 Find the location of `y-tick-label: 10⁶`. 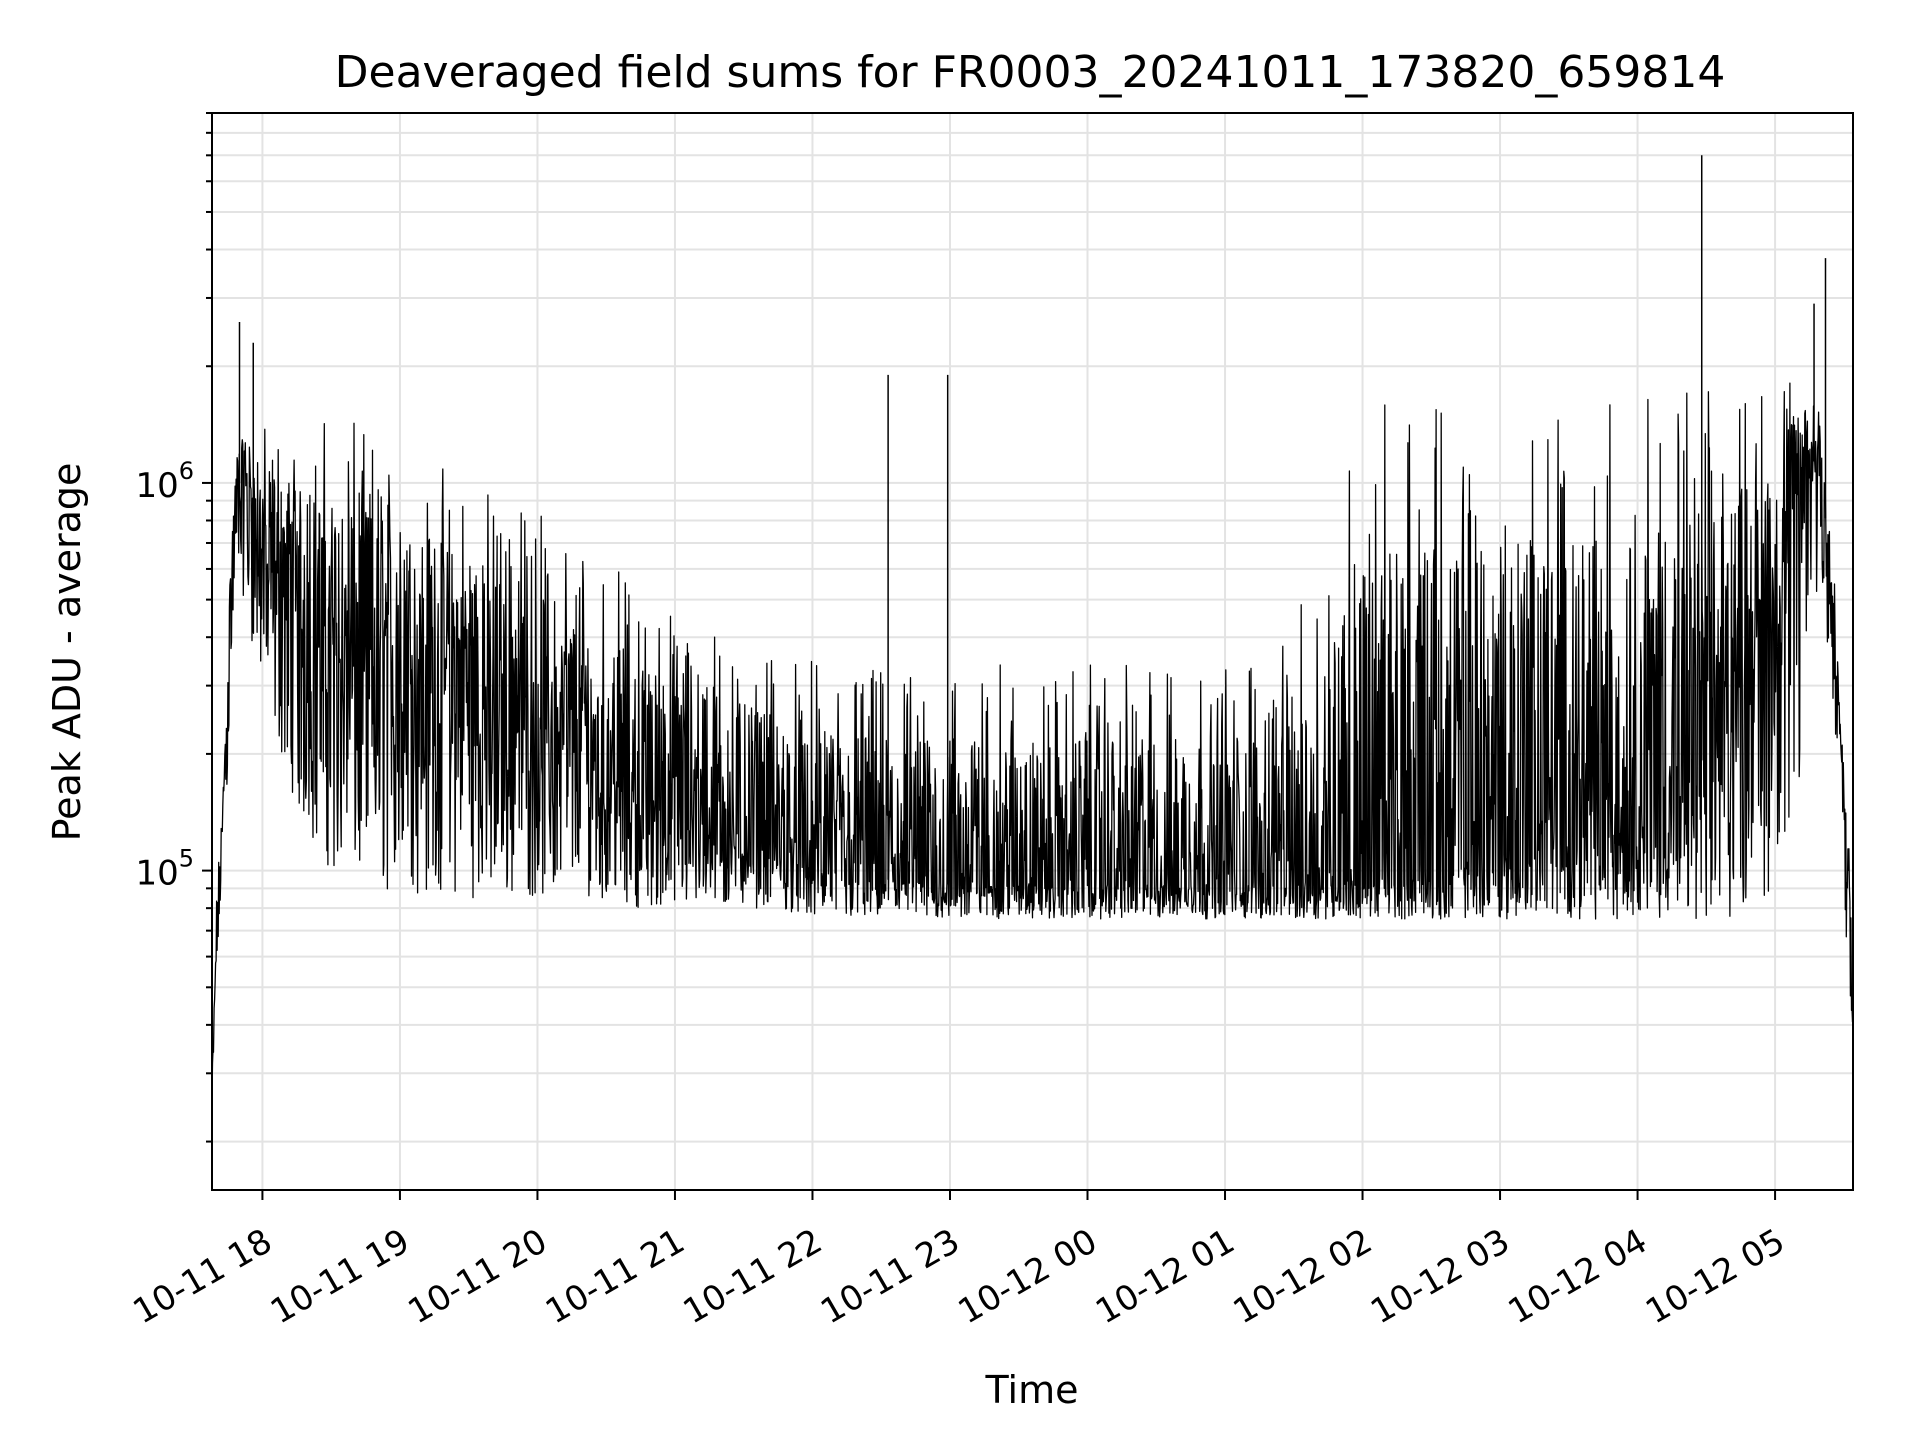

y-tick-label: 10⁶ is located at coordinates (164, 481).